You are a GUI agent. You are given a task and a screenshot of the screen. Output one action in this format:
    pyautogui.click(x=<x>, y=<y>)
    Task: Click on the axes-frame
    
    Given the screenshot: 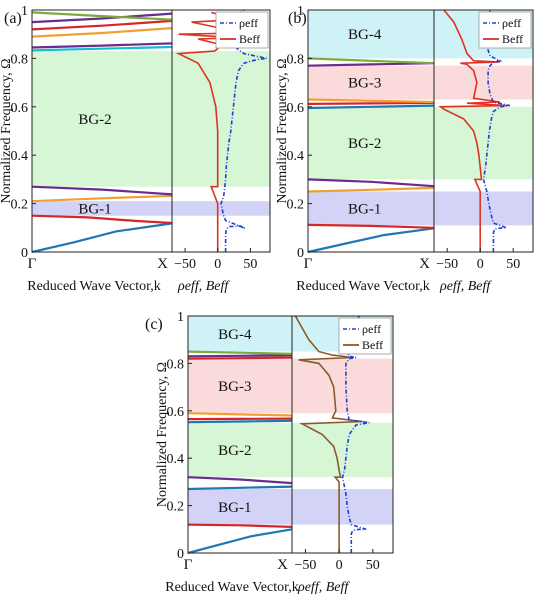 What is the action you would take?
    pyautogui.click(x=290, y=434)
    